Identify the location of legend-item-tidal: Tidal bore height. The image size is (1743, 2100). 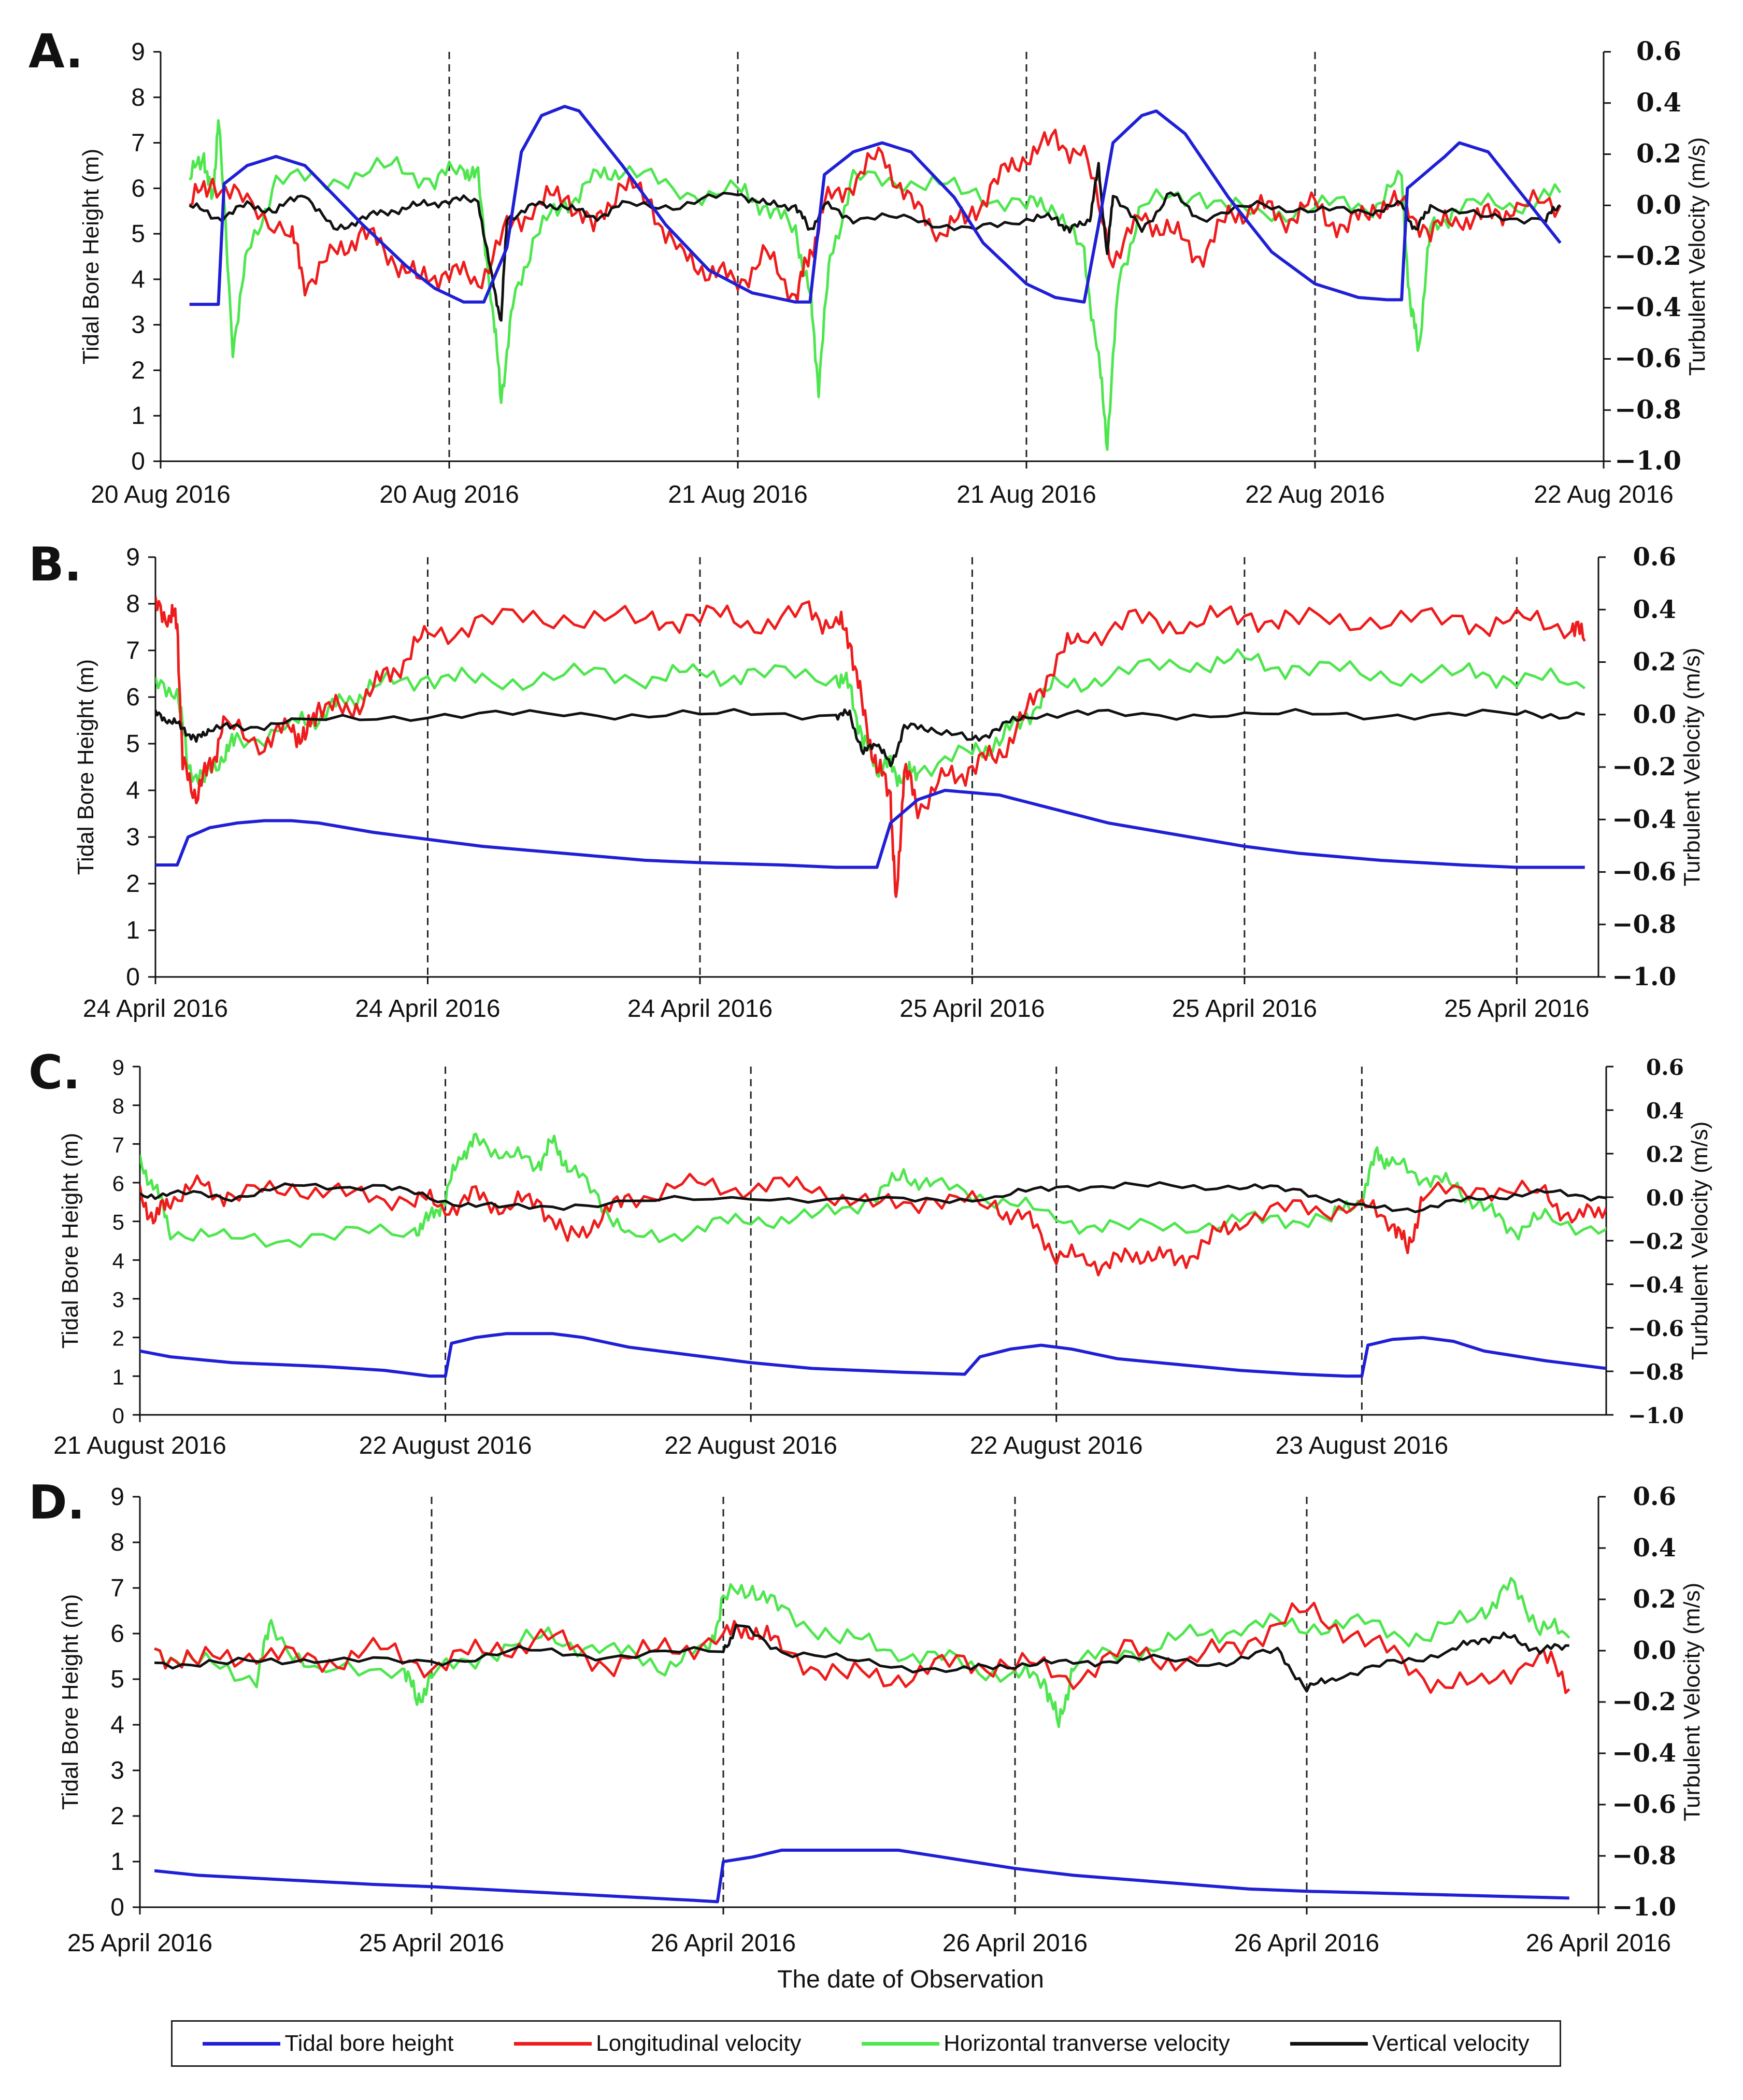
(328, 2043).